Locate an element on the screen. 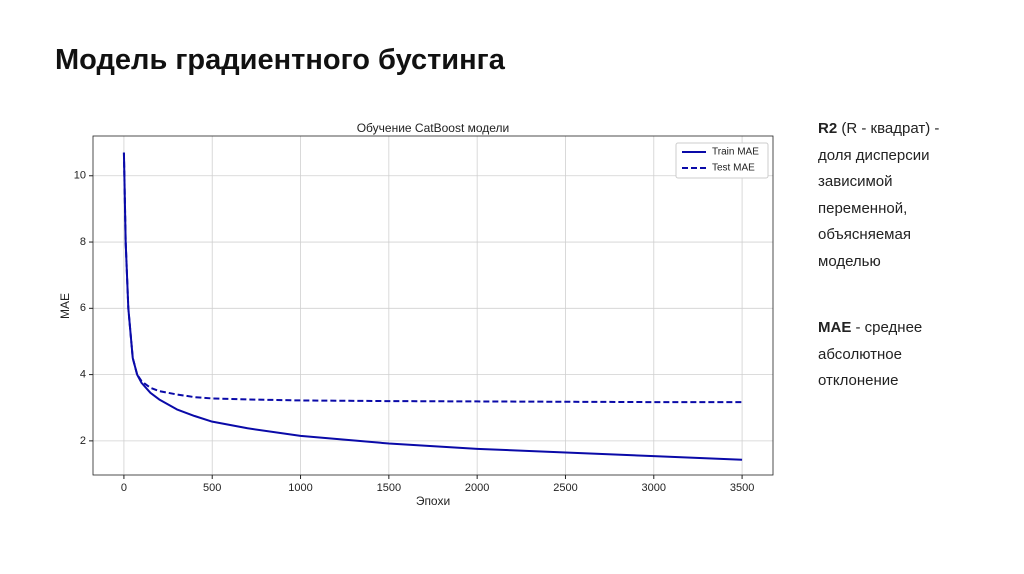  note-term: R2 is located at coordinates (828, 128).